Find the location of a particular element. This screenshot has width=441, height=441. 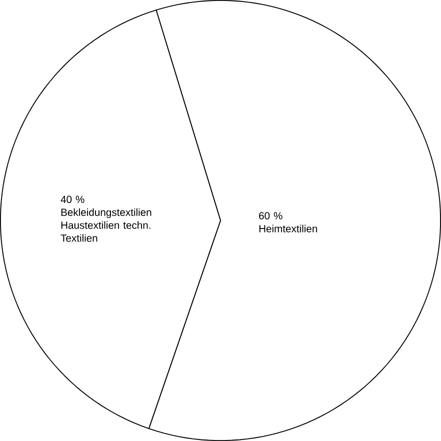

data-label: 60 % is located at coordinates (270, 216).